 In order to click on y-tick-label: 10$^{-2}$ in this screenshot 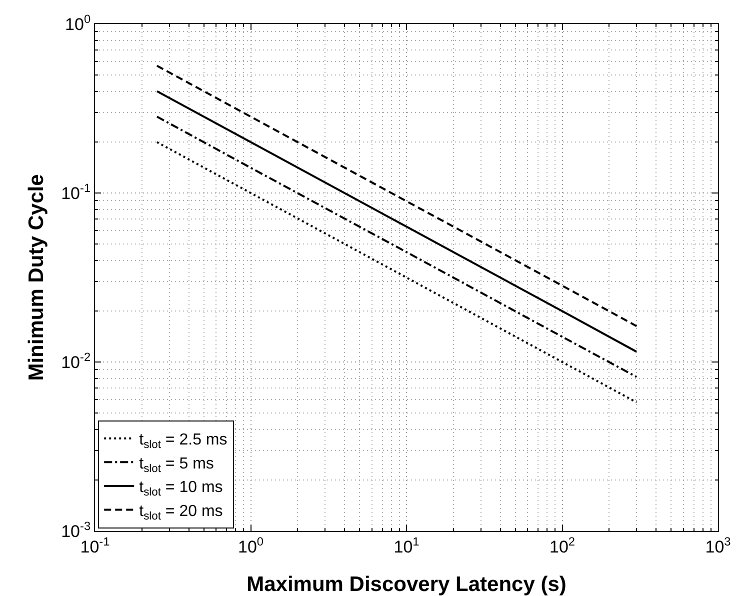, I will do `click(76, 361)`.